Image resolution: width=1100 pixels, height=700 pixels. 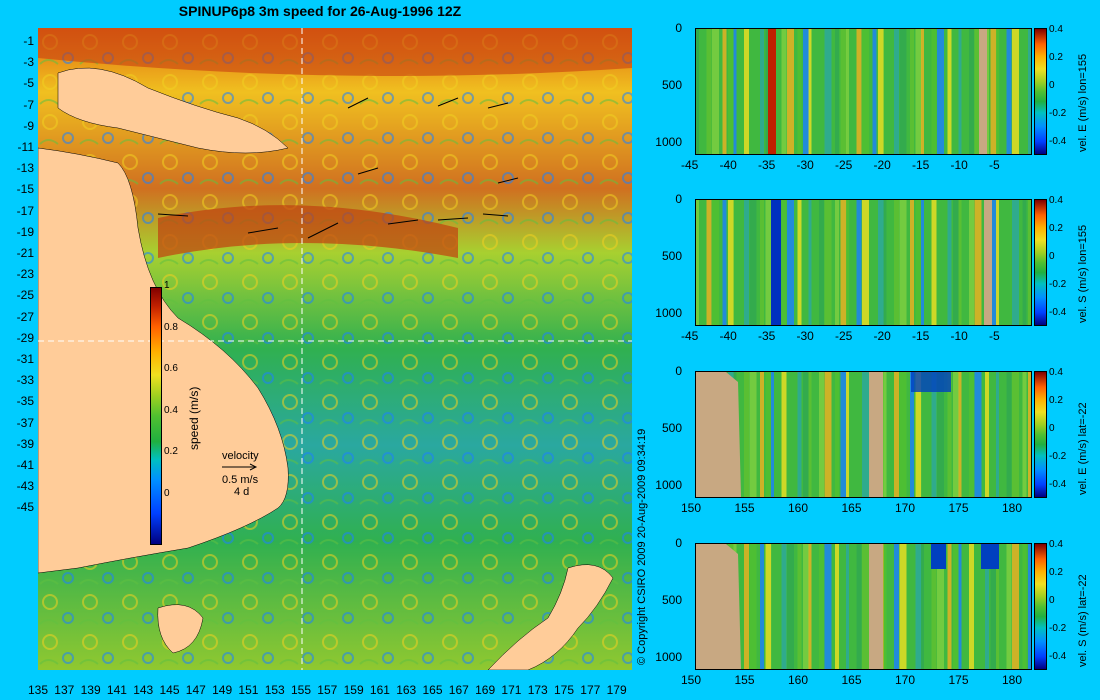 What do you see at coordinates (744, 680) in the screenshot?
I see `section-x-tick-label: 155` at bounding box center [744, 680].